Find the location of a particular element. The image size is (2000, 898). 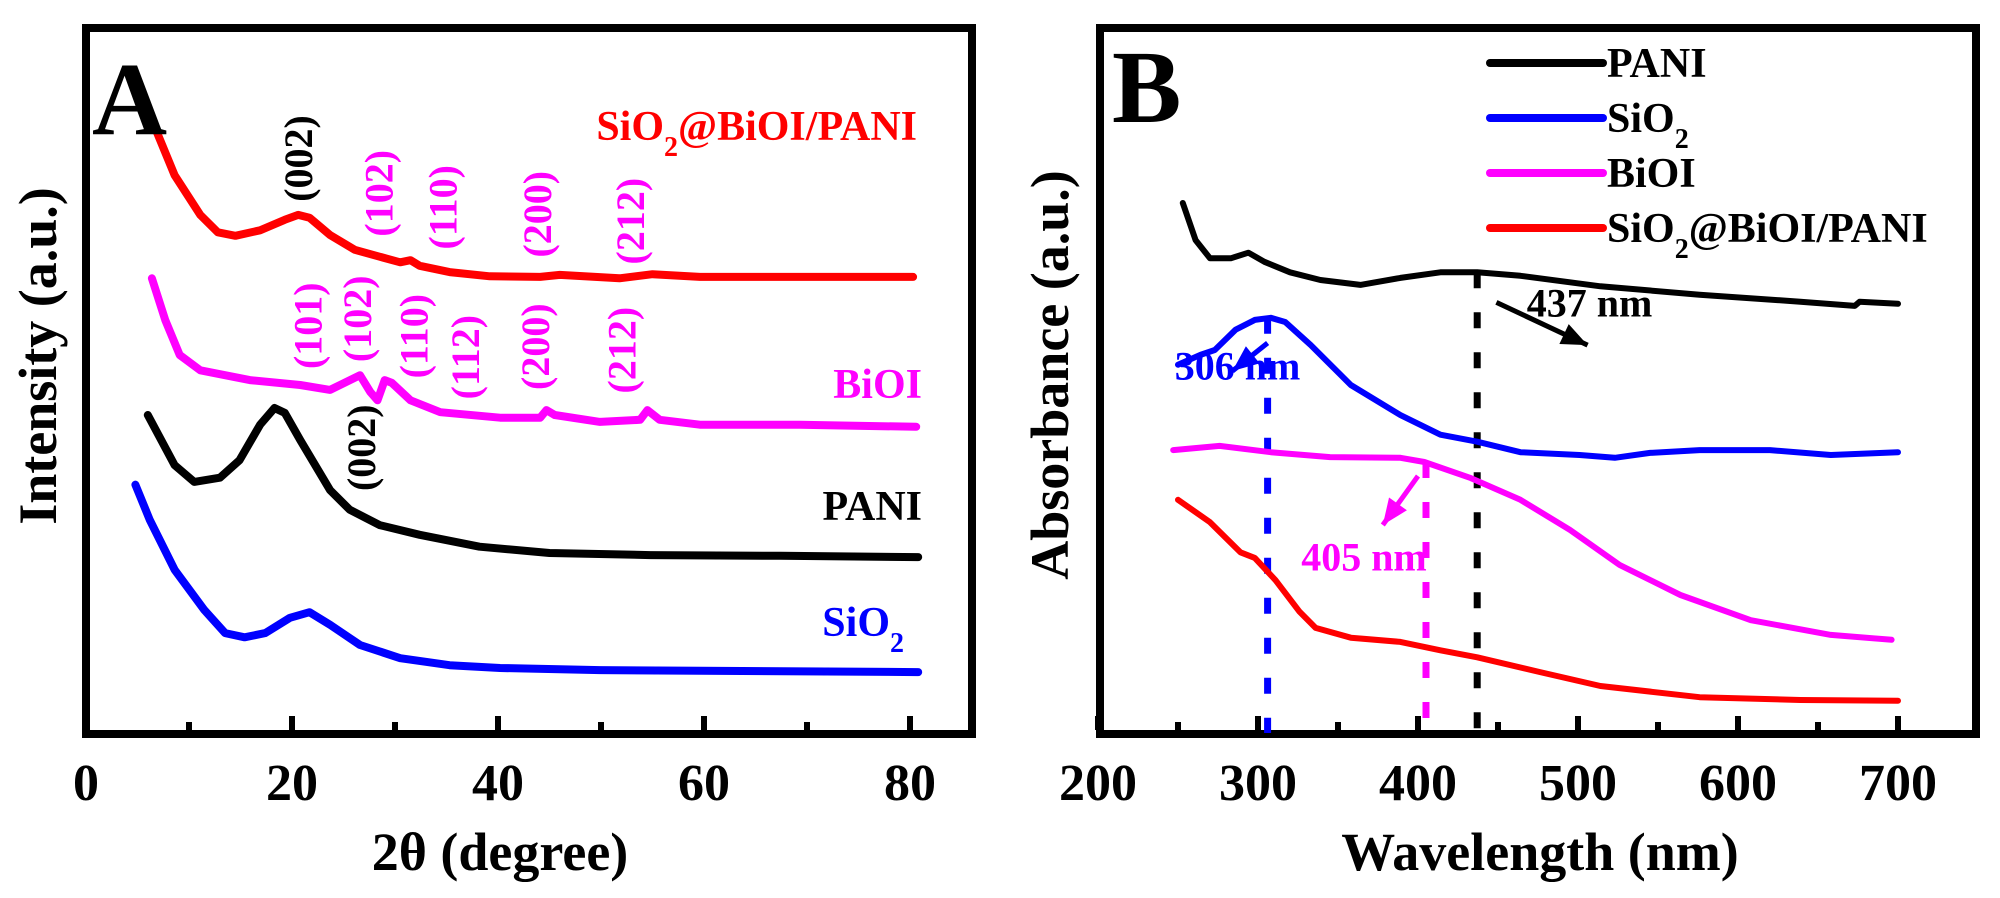

x-tick-label: 60 is located at coordinates (704, 783).